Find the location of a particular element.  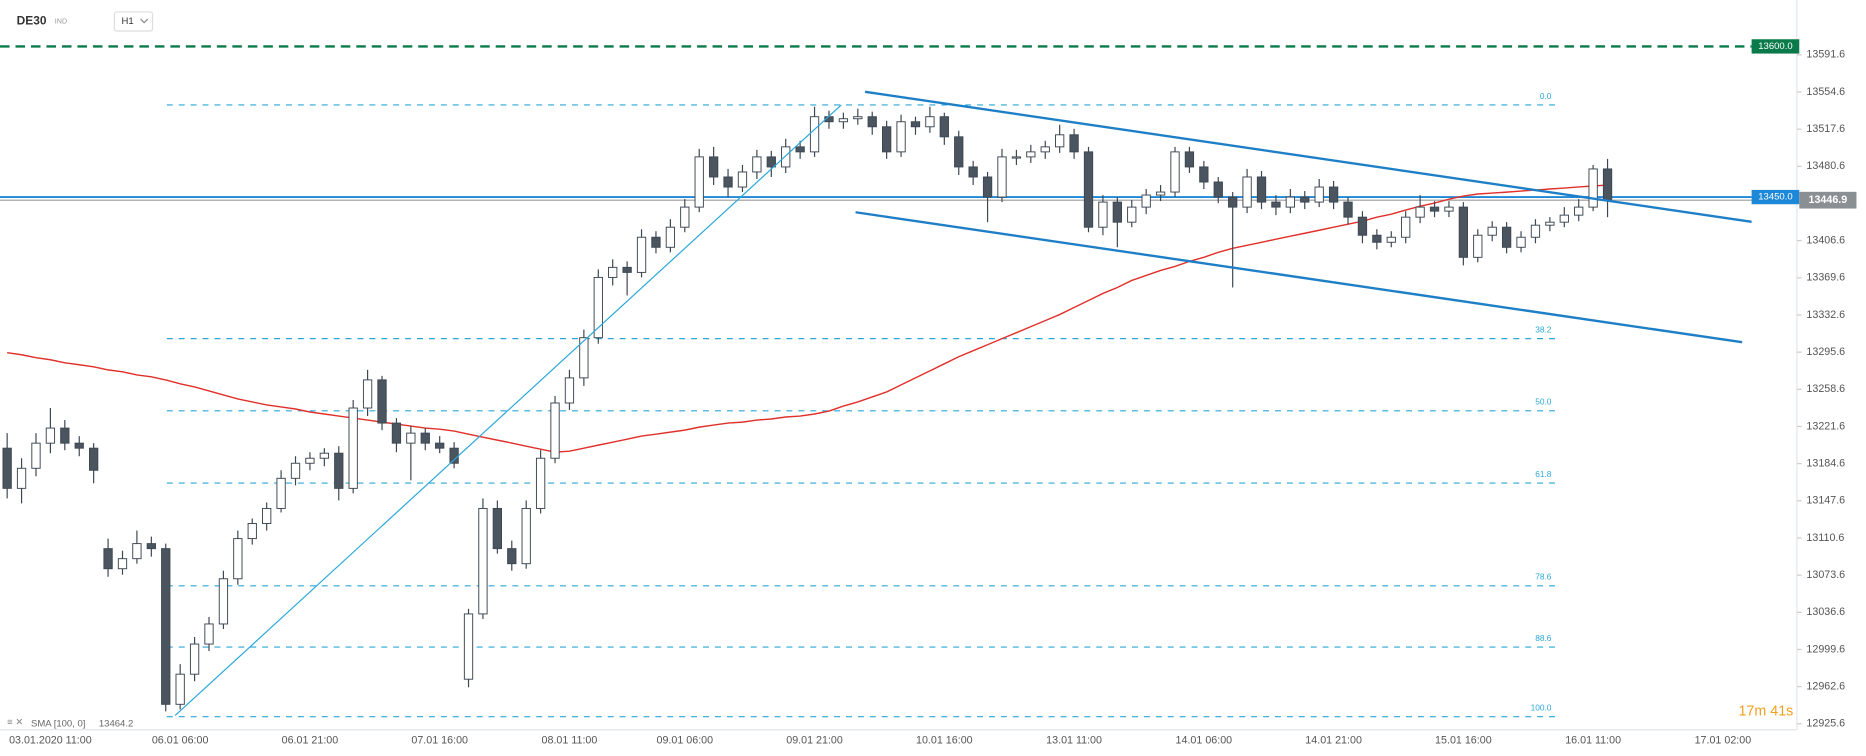

y-tick-label: 13295.6 is located at coordinates (1825, 352).